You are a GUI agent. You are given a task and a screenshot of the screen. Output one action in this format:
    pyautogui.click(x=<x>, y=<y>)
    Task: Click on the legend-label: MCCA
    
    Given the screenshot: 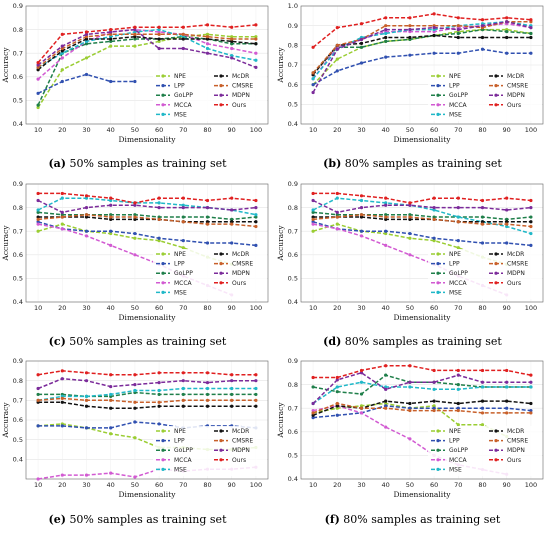 What is the action you would take?
    pyautogui.click(x=458, y=460)
    